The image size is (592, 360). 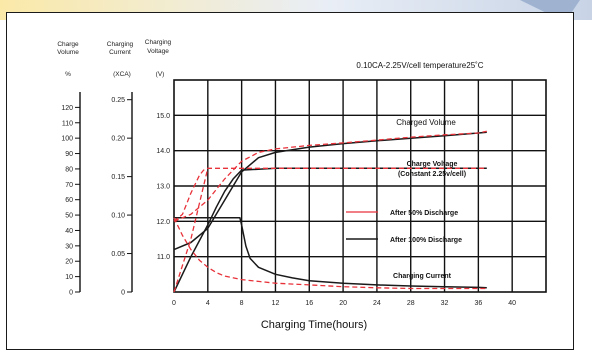 I want to click on volume-tick-label: 30, so click(x=69, y=246).